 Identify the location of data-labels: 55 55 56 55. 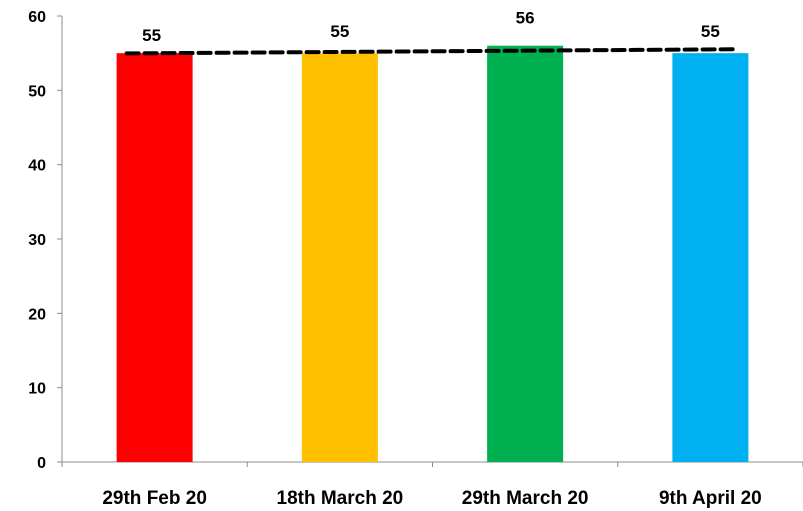
(431, 27).